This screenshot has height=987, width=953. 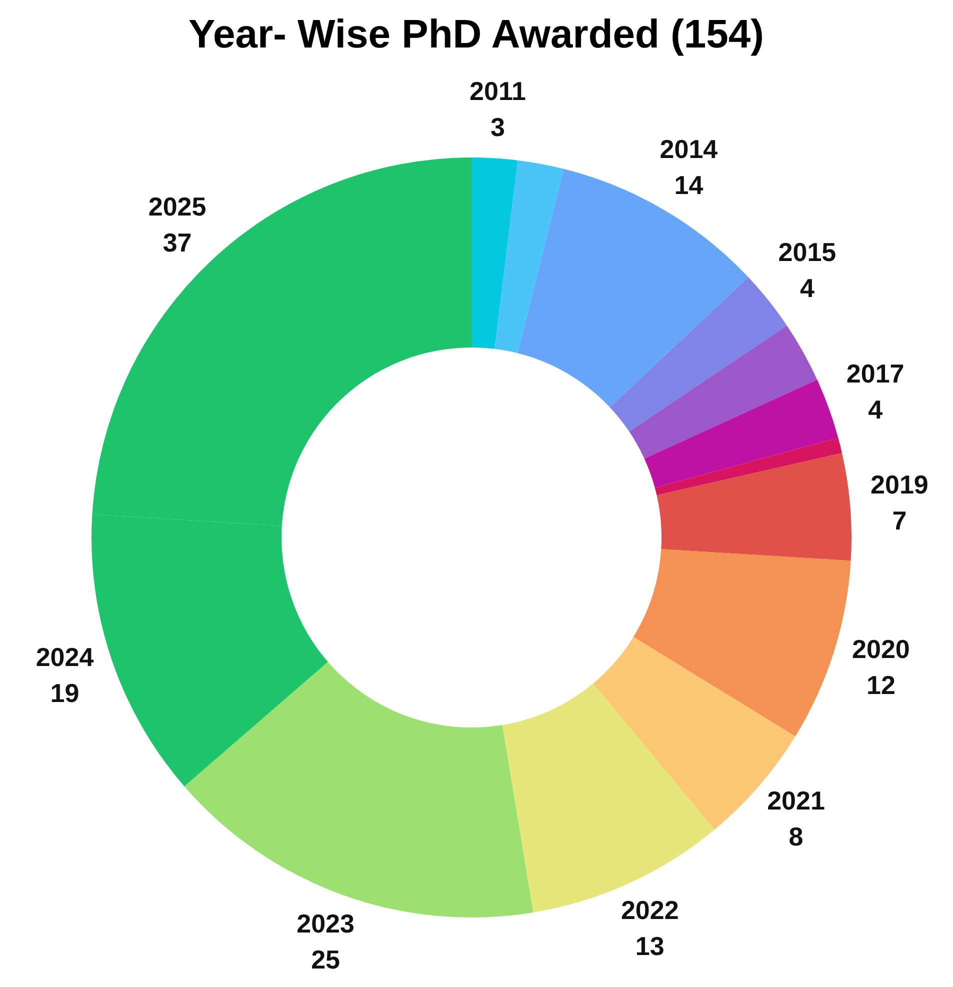 I want to click on slice-label: 2011, so click(x=498, y=91).